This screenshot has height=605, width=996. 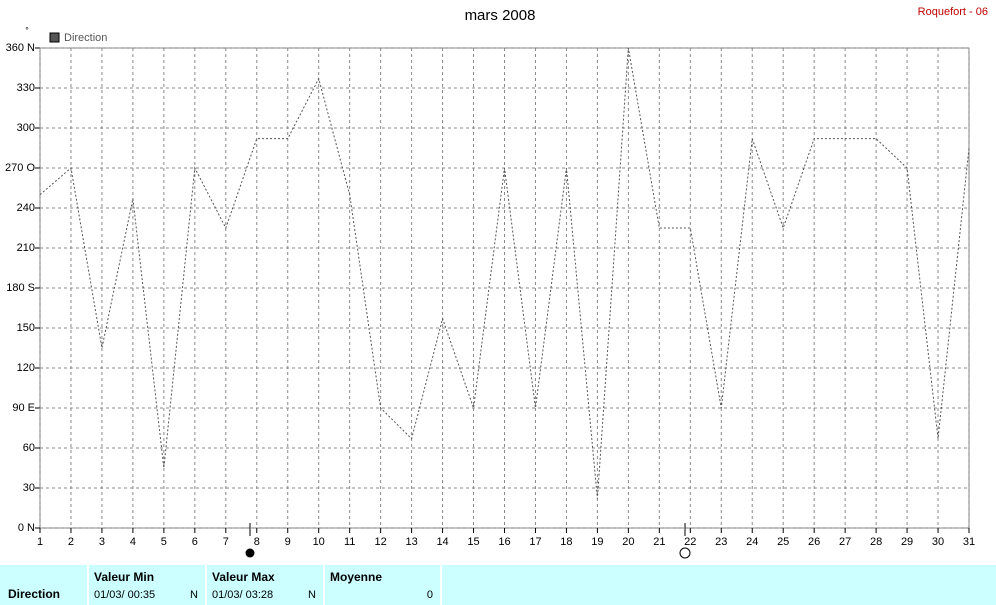 I want to click on x-tick-label: 2, so click(x=71, y=542).